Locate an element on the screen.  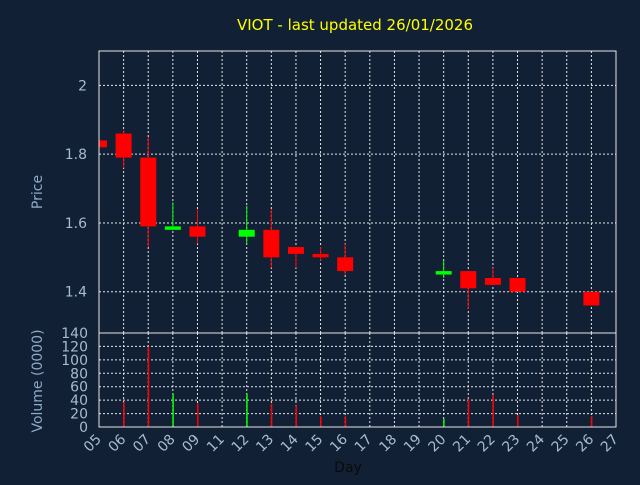
volume-tick-label: 120 is located at coordinates (74, 347).